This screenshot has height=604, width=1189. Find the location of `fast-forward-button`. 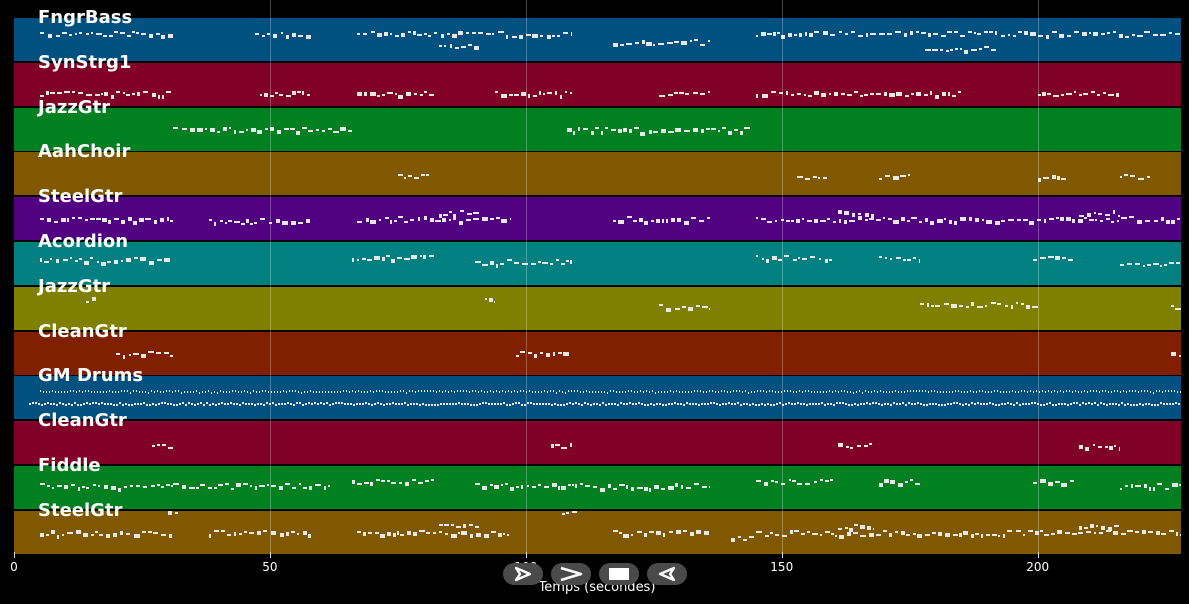

fast-forward-button is located at coordinates (571, 574).